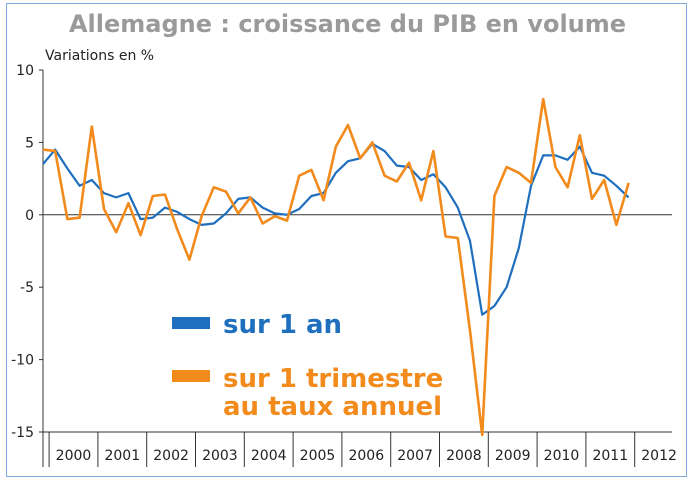  Describe the element at coordinates (171, 456) in the screenshot. I see `x-tick-label: 2002` at that location.